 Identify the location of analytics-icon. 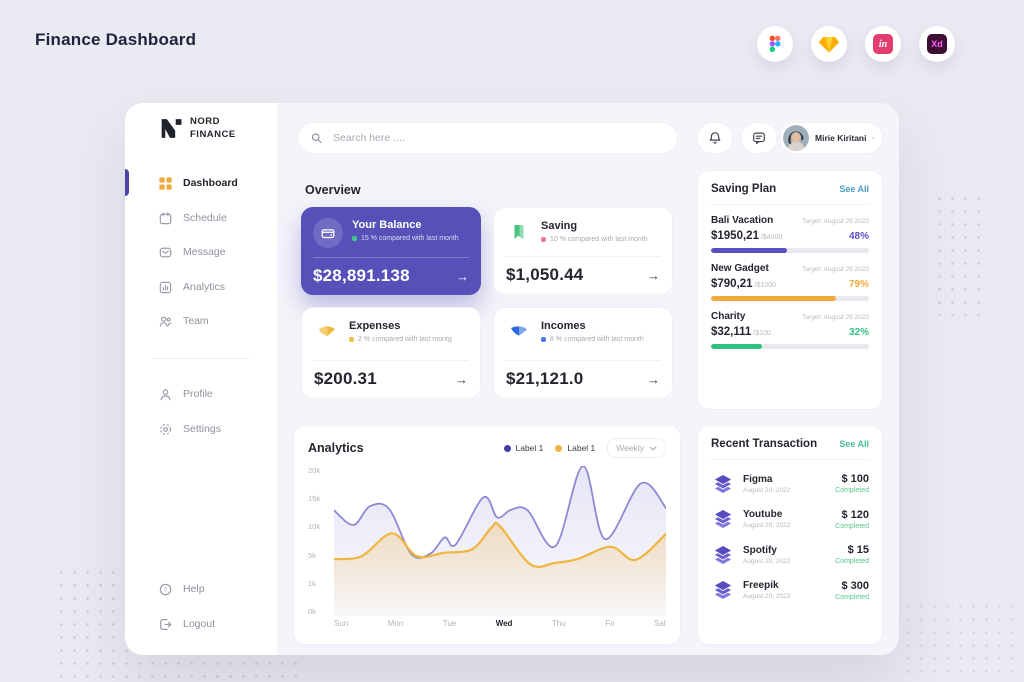
(165, 287).